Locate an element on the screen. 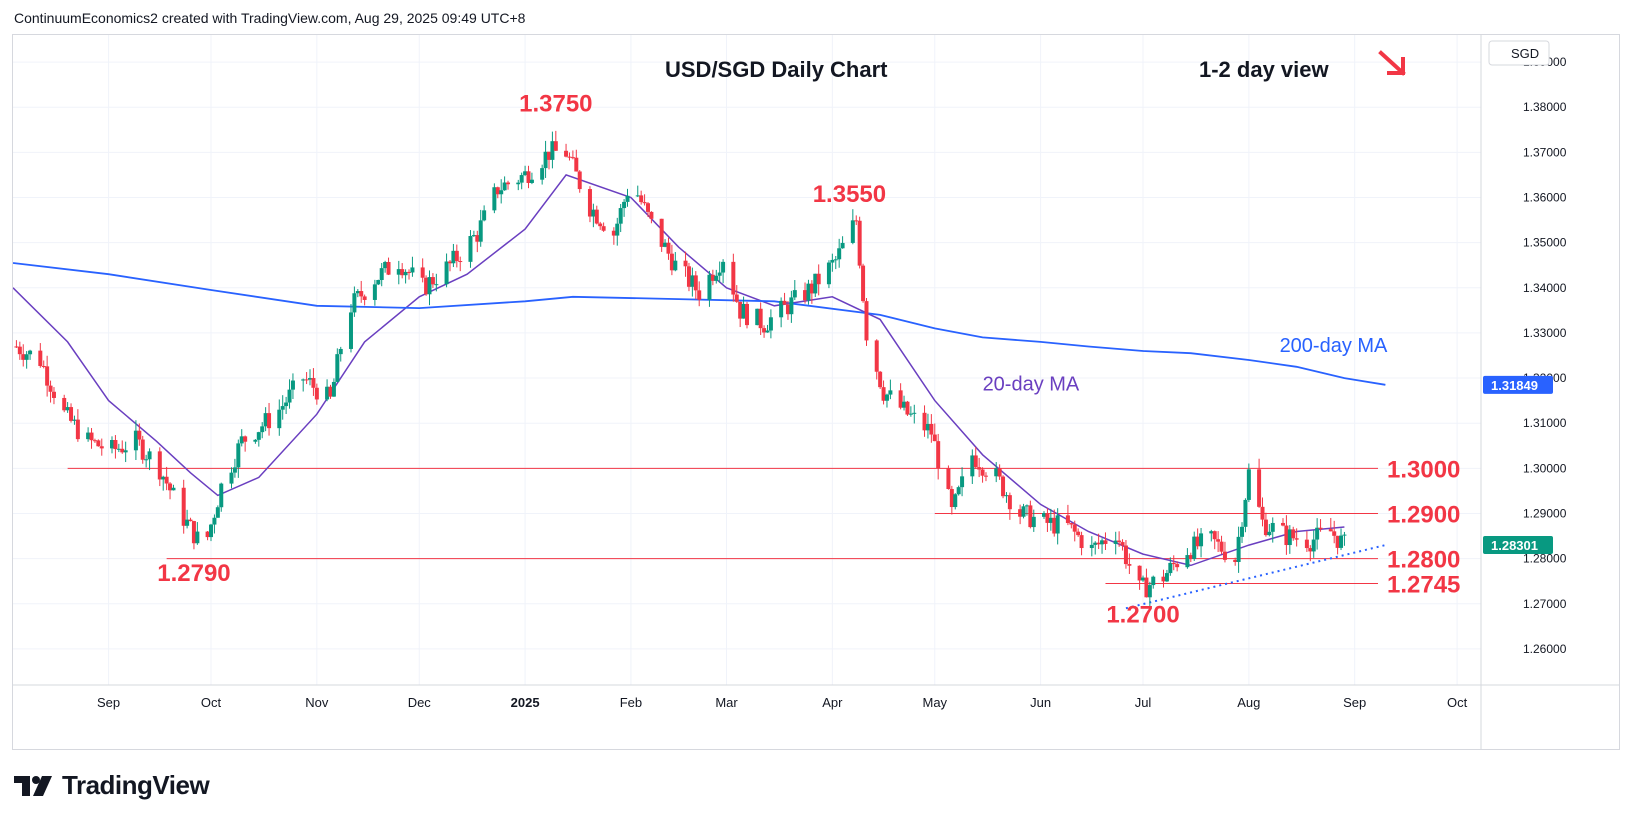  x-tick-label: Apr is located at coordinates (832, 702).